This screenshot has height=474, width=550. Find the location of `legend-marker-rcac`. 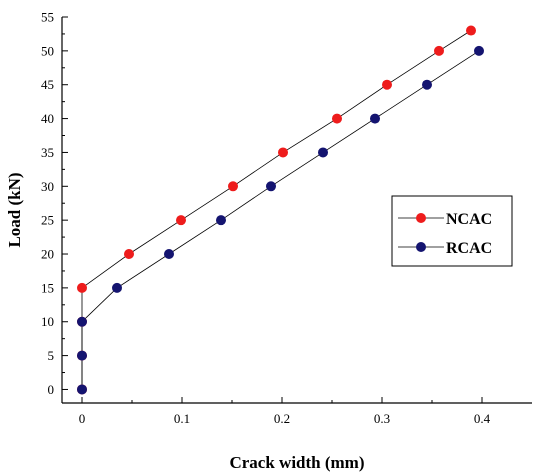

legend-marker-rcac is located at coordinates (421, 247).